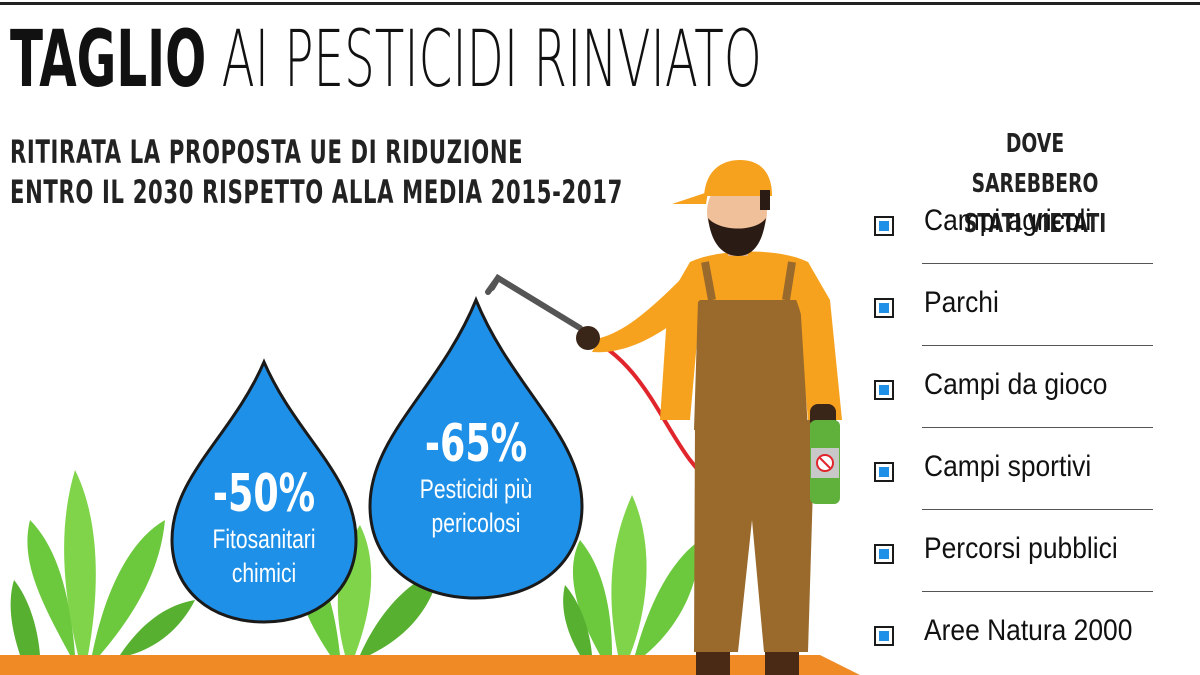 The width and height of the screenshot is (1200, 675). What do you see at coordinates (264, 573) in the screenshot?
I see `drop-1-label-line-2: chimici` at bounding box center [264, 573].